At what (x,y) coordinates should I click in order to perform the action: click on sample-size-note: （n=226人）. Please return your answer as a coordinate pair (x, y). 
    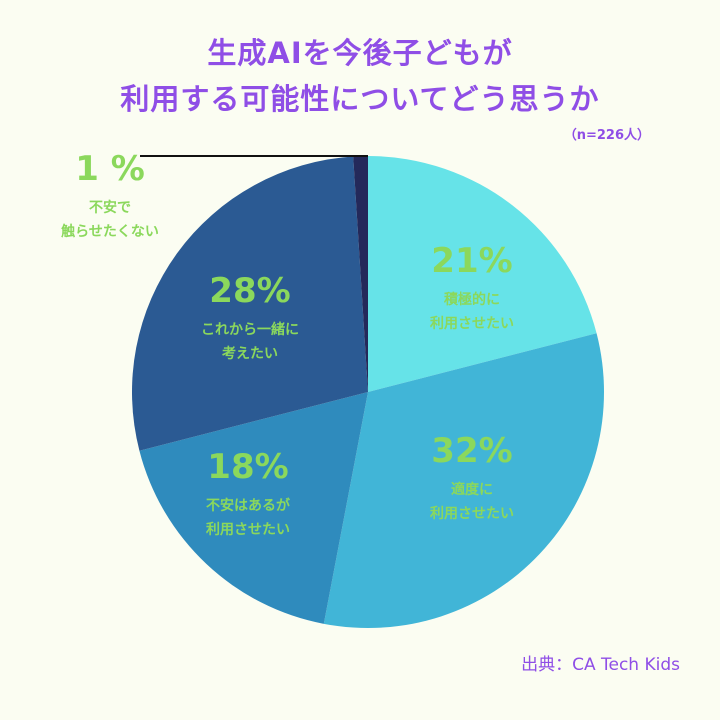
    Looking at the image, I should click on (606, 135).